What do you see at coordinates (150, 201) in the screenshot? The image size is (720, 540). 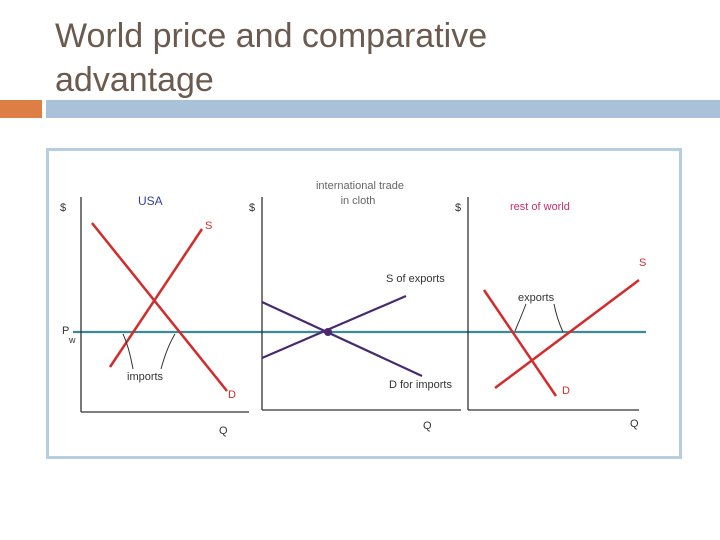 I see `usa-title: USA` at bounding box center [150, 201].